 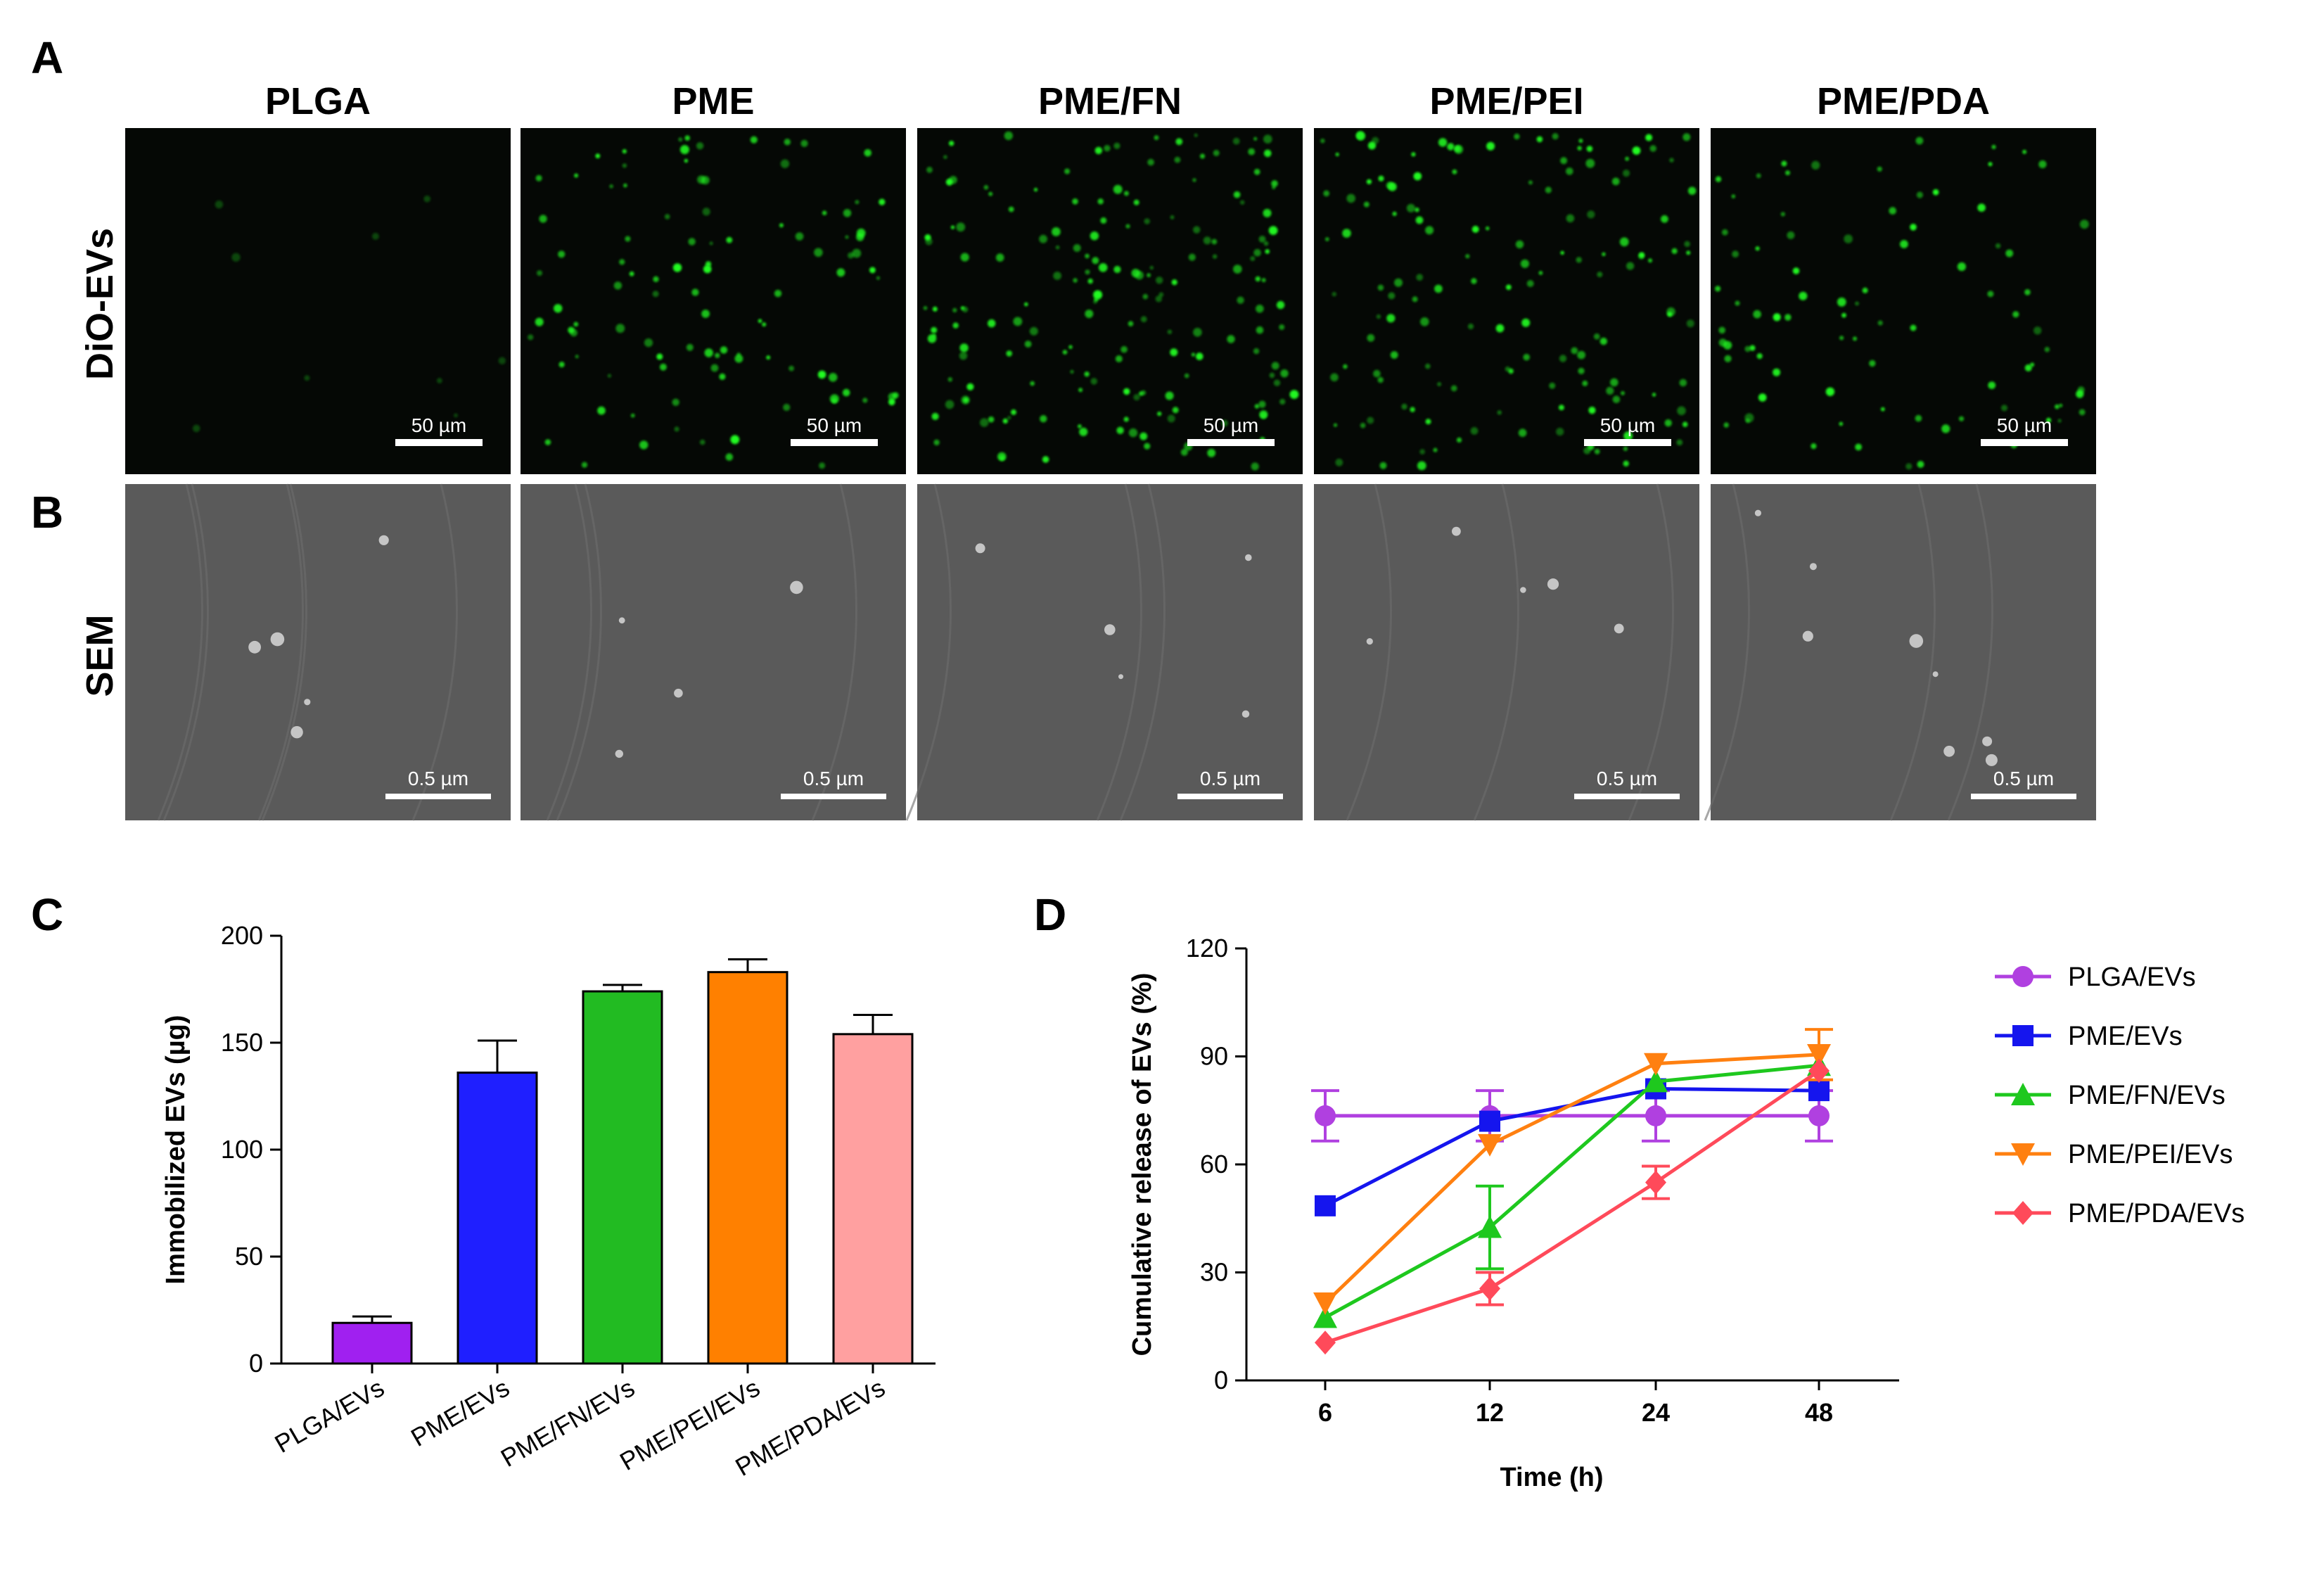 What do you see at coordinates (47, 512) in the screenshot?
I see `panel-letter-b: B` at bounding box center [47, 512].